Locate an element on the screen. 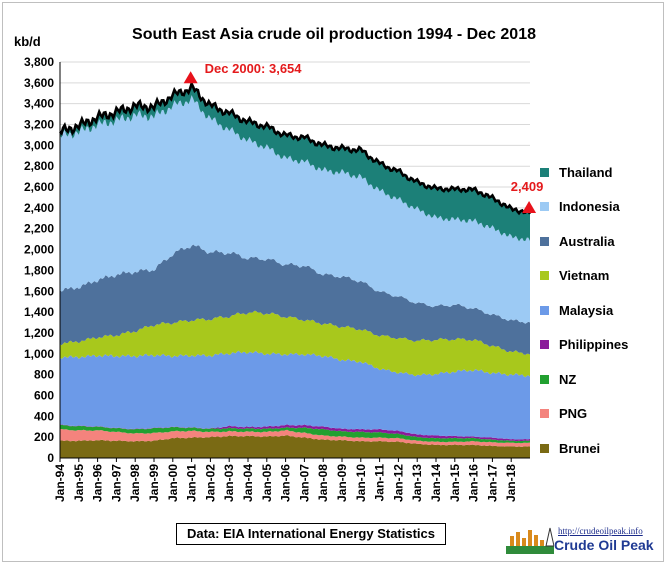 This screenshot has height=566, width=668. y-tick-label: 1,600 is located at coordinates (39, 291).